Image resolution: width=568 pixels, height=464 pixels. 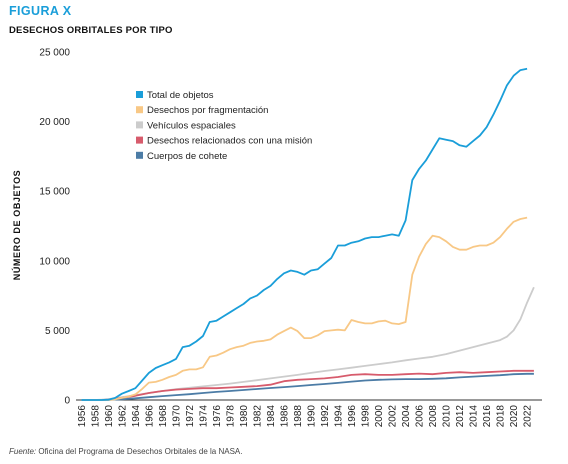 I want to click on y-axis-ticks: 0 5 000 10 000 15 000 20 000 25 000, so click(x=54, y=227).